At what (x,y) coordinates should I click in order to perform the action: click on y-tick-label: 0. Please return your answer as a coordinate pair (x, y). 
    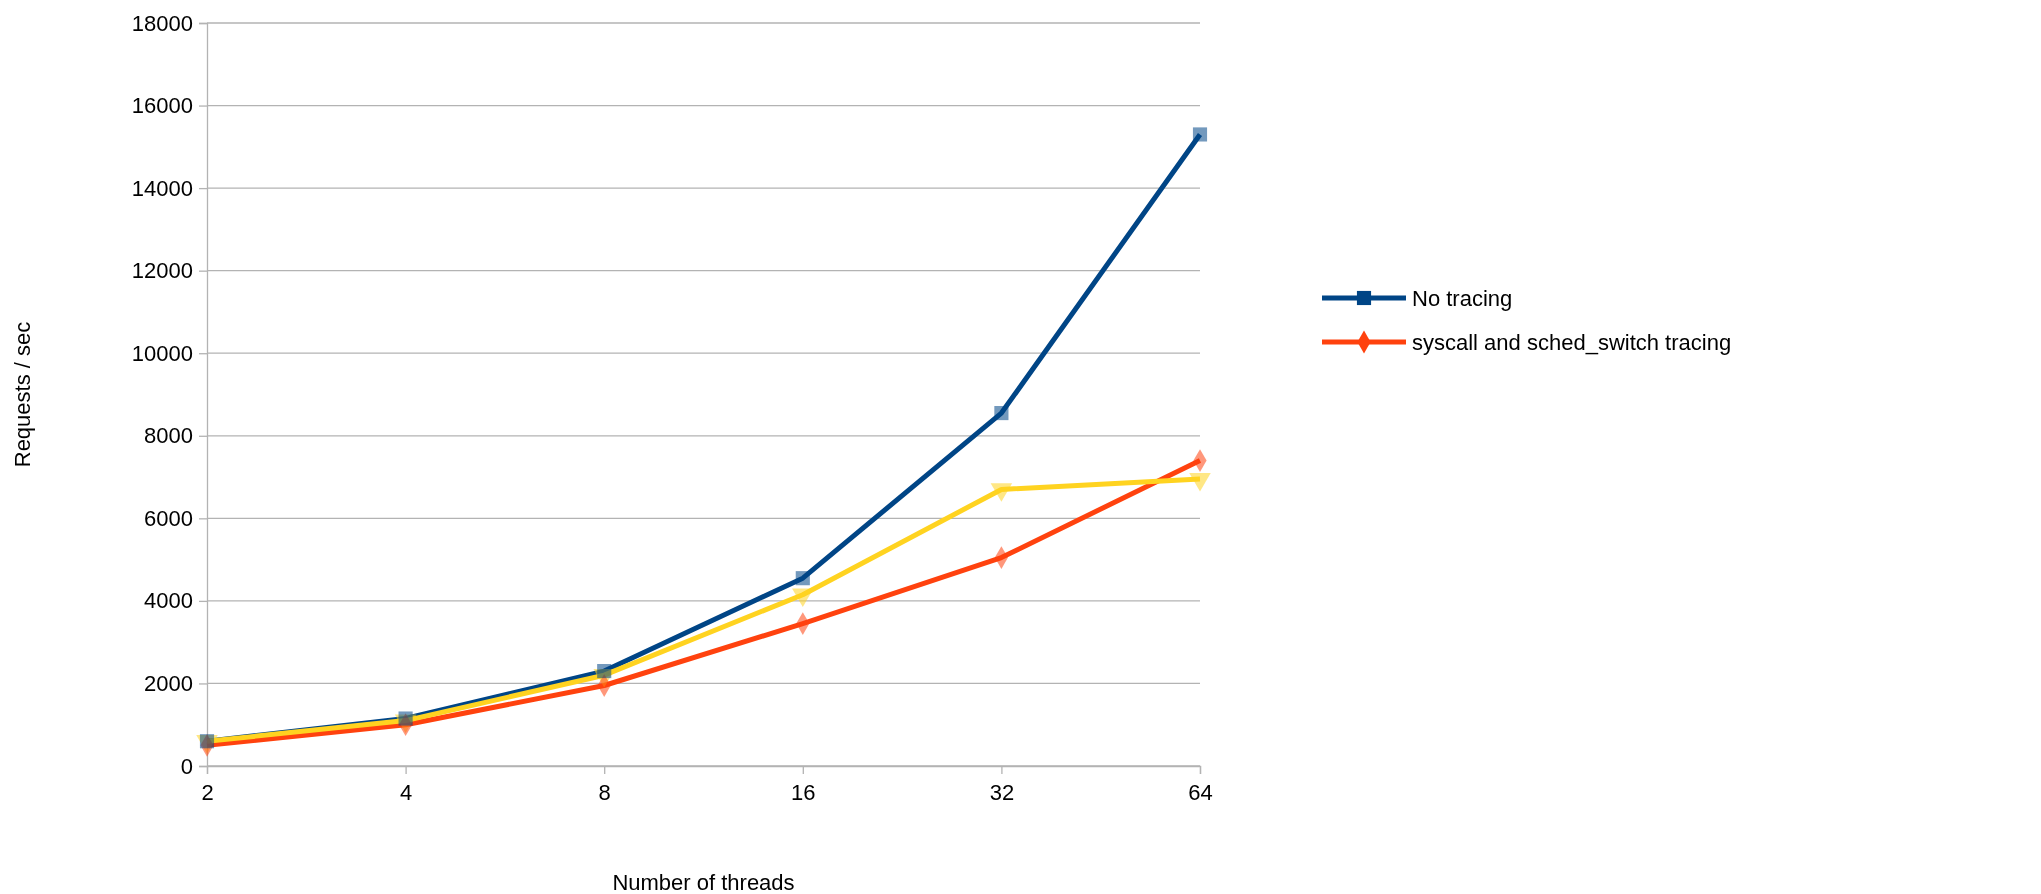
    Looking at the image, I should click on (186, 766).